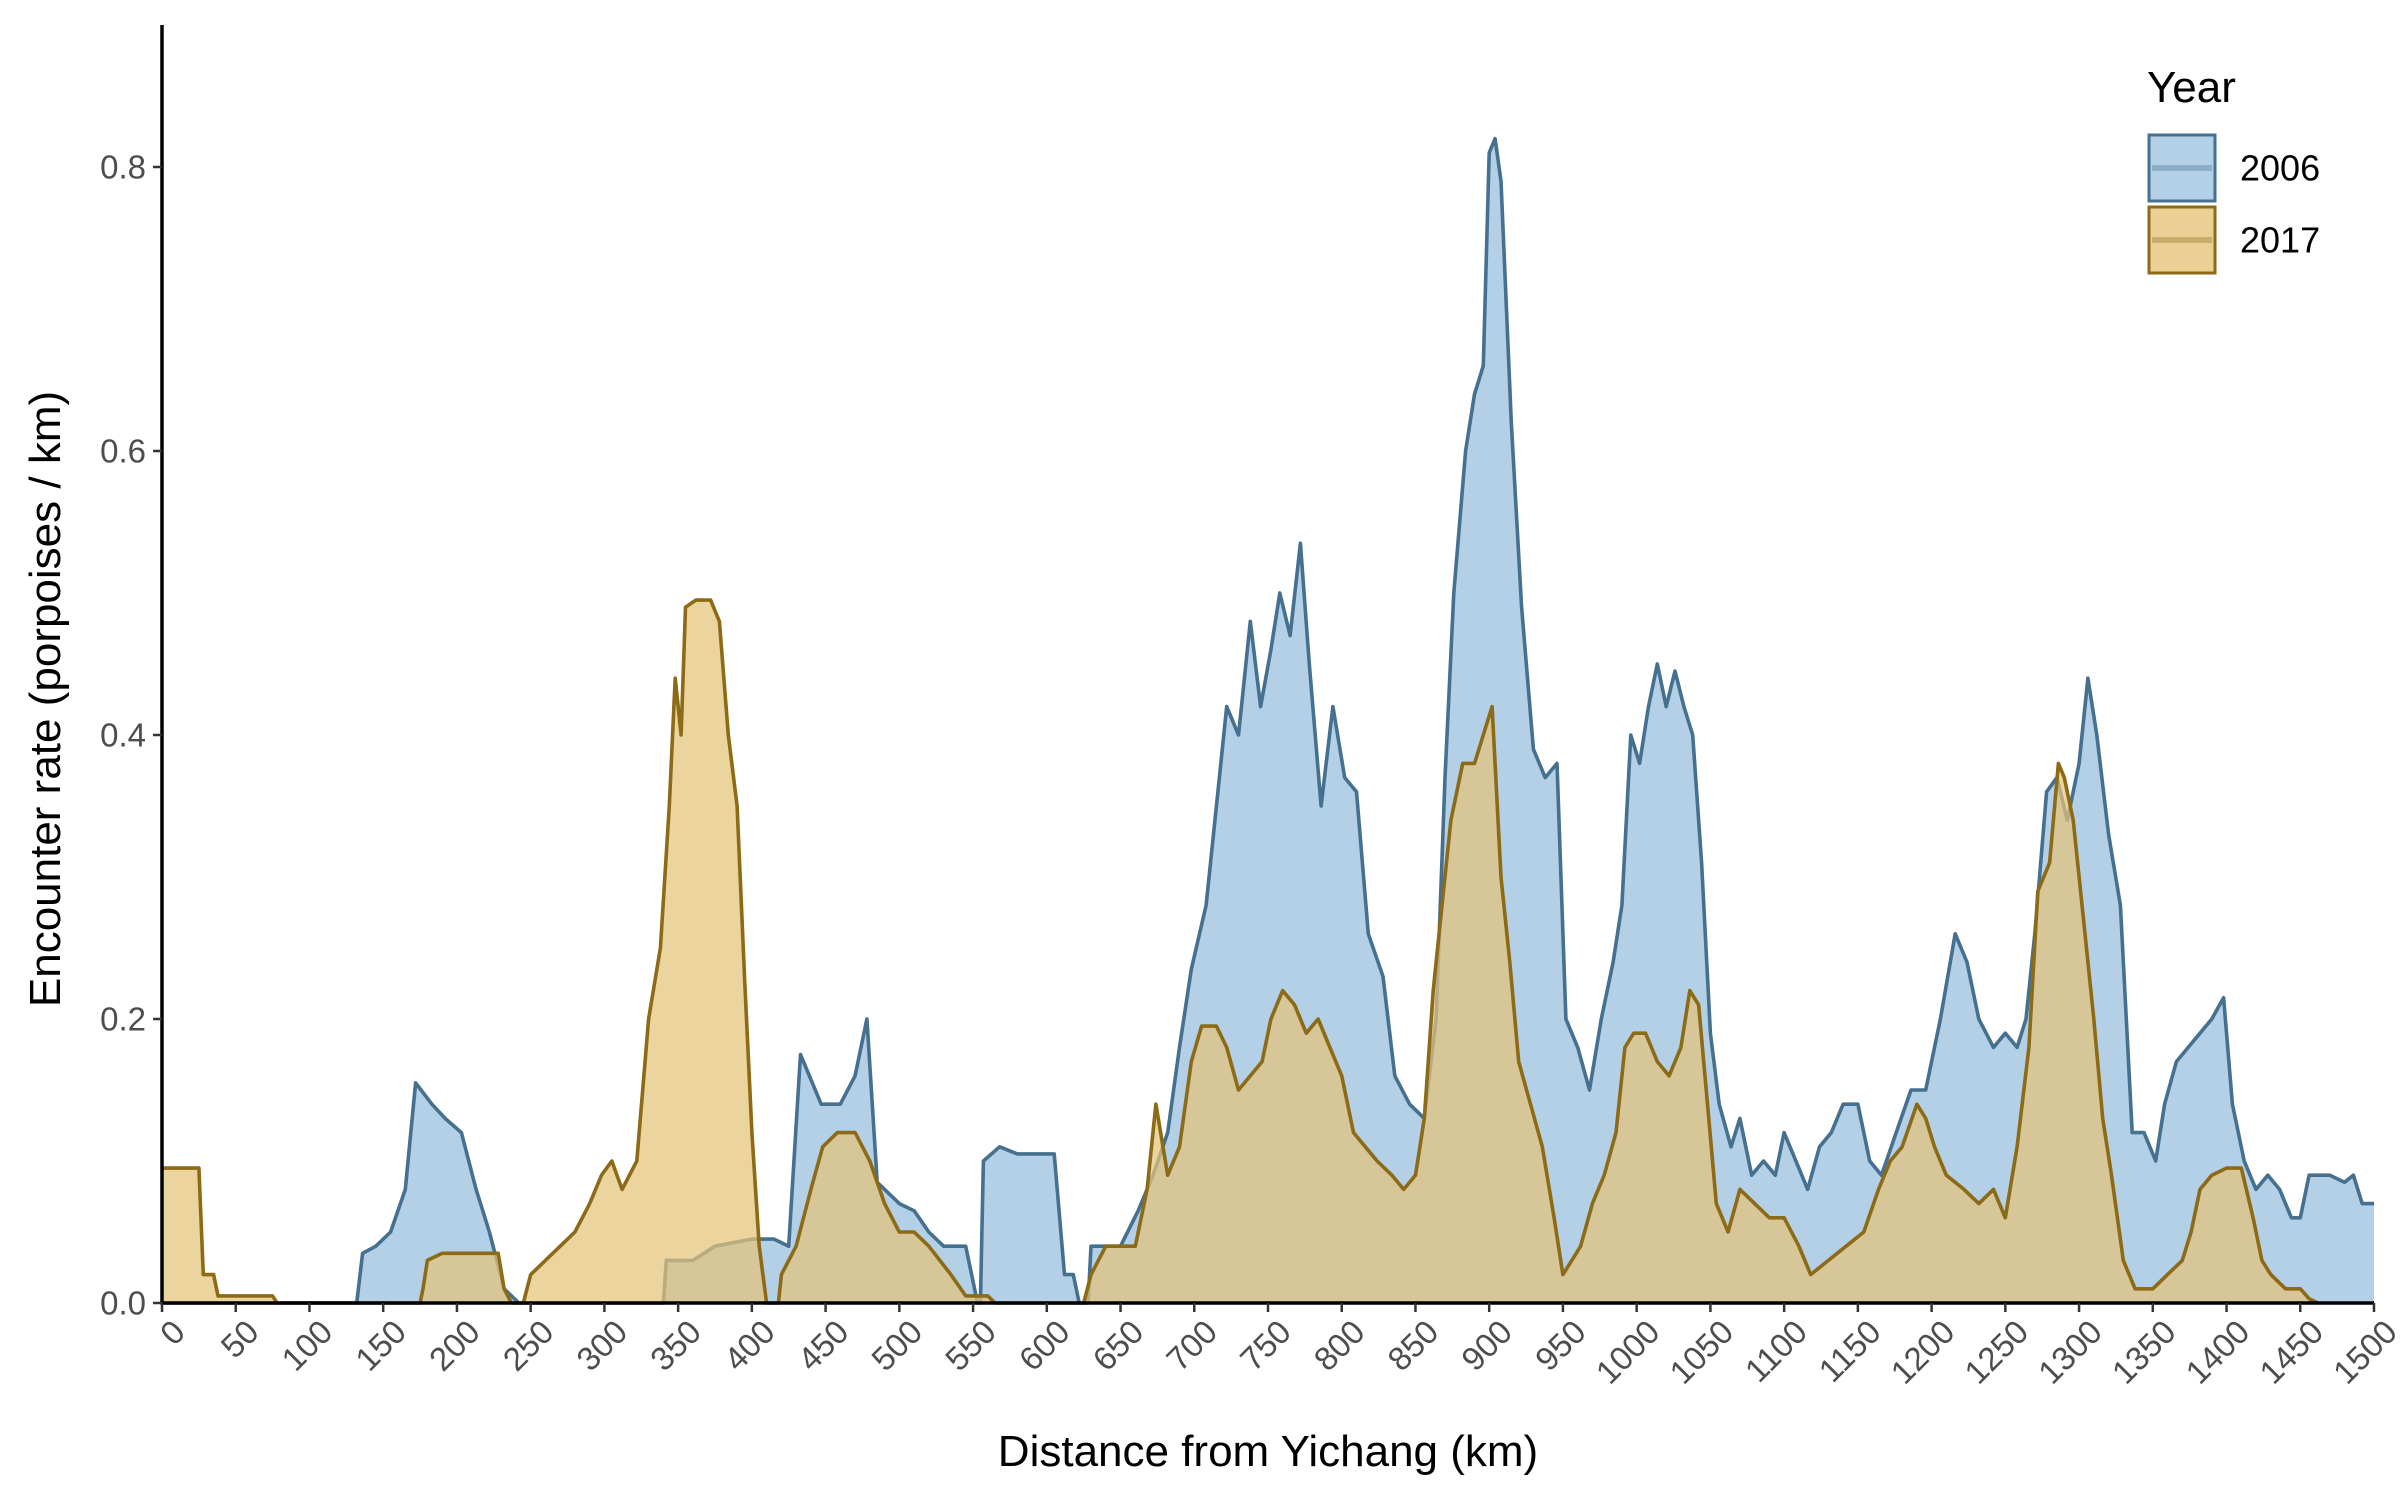 This screenshot has width=2400, height=1500. What do you see at coordinates (2191, 87) in the screenshot?
I see `legend-title: Year` at bounding box center [2191, 87].